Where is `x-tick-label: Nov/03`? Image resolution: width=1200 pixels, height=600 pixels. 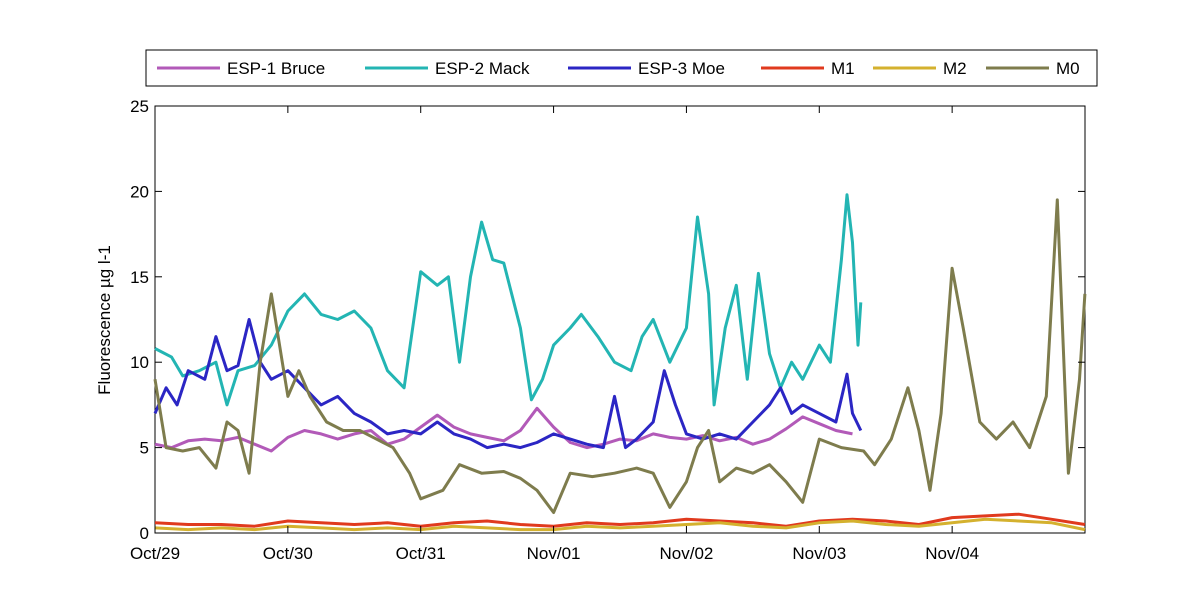 x-tick-label: Nov/03 is located at coordinates (819, 553).